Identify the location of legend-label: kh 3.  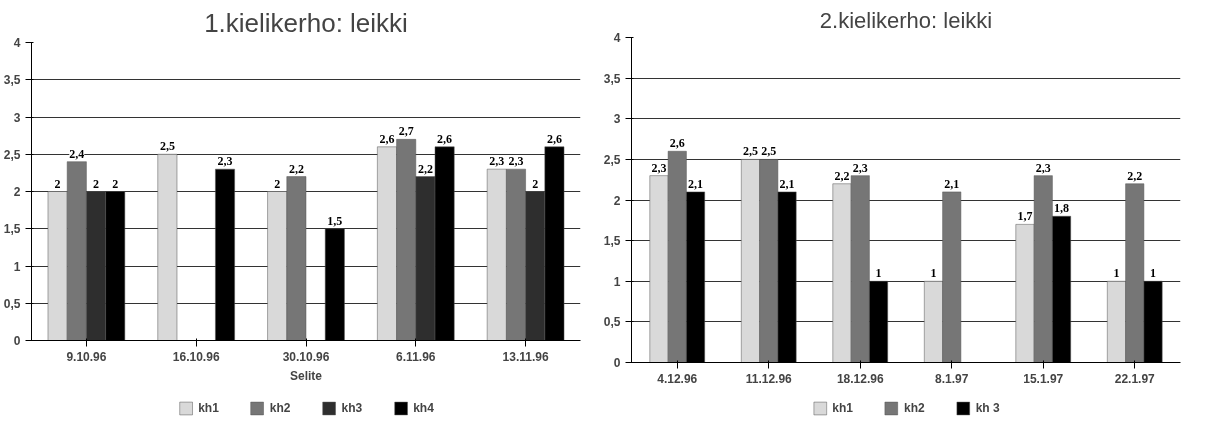
(987, 407).